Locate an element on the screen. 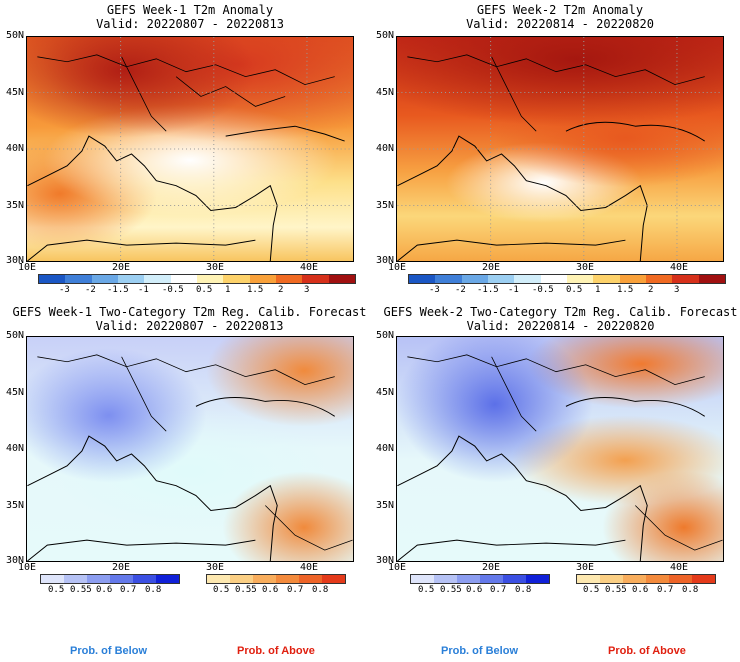  p3-lon-20: 20E is located at coordinates (121, 567).